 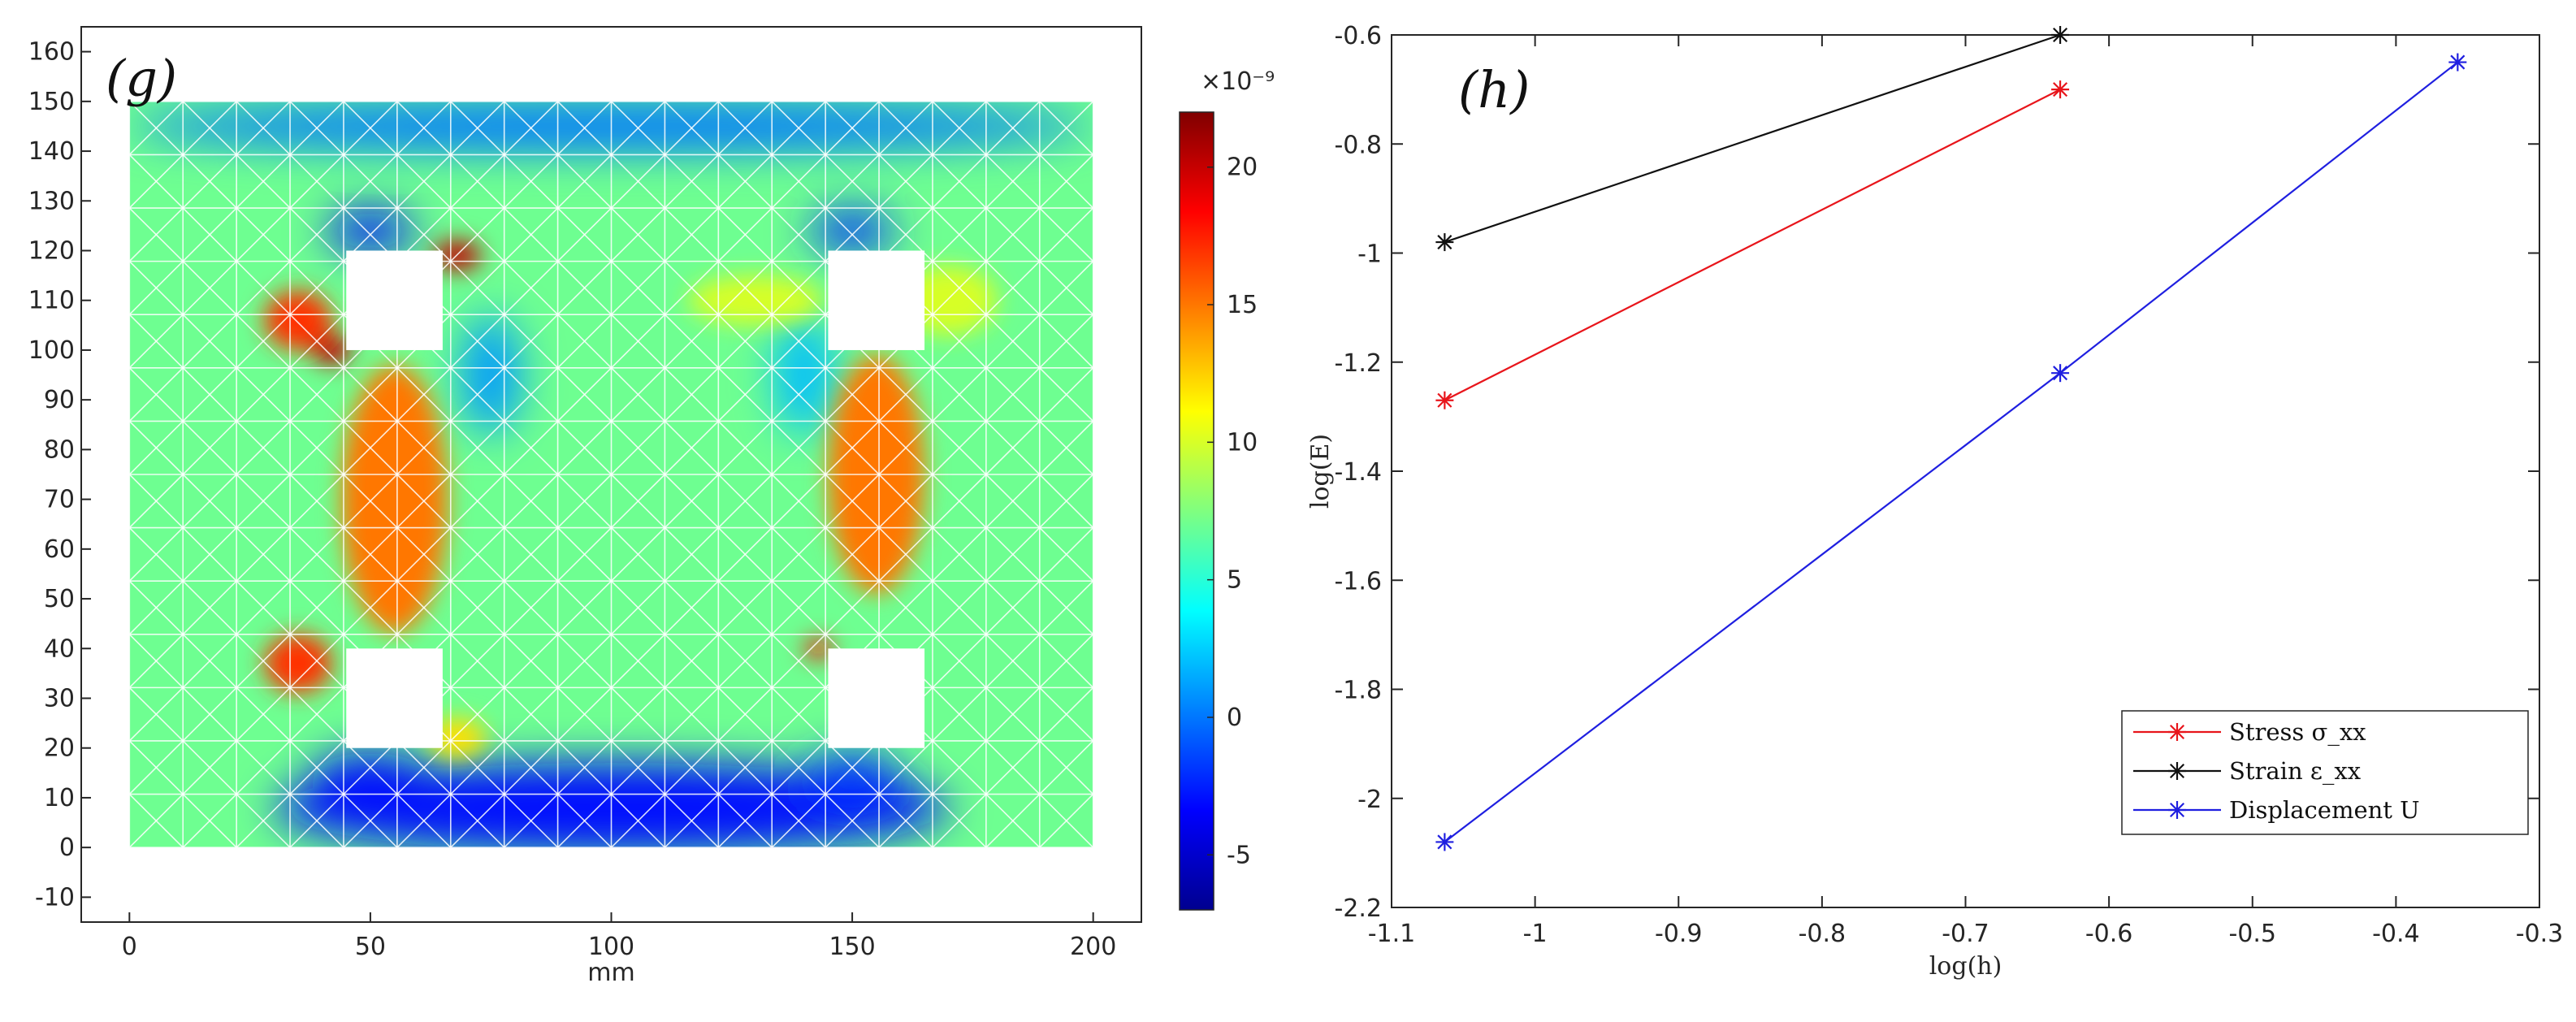 What do you see at coordinates (1822, 934) in the screenshot?
I see `x-tick-label: -0.8` at bounding box center [1822, 934].